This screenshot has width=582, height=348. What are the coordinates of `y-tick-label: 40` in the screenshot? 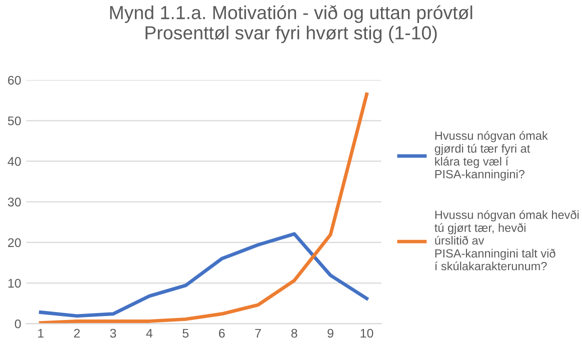 It's located at (14, 161).